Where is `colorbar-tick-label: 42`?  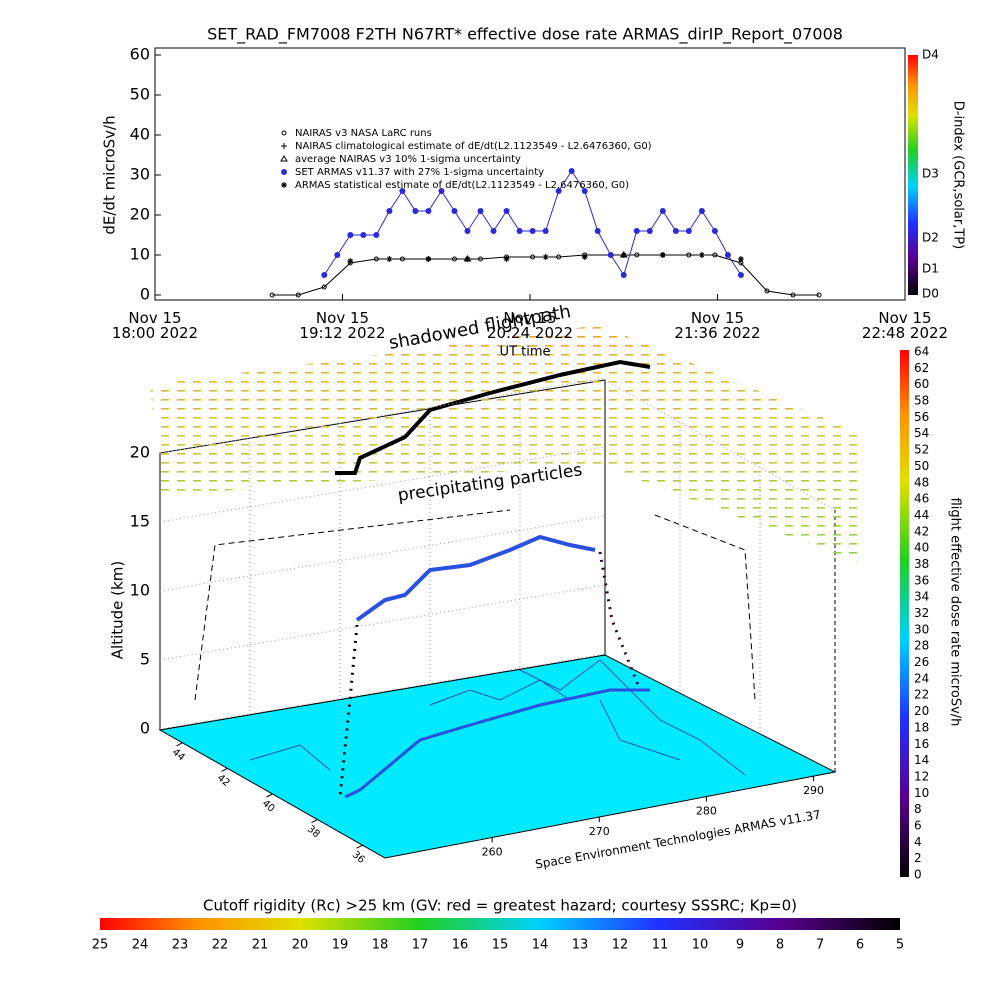 colorbar-tick-label: 42 is located at coordinates (921, 531).